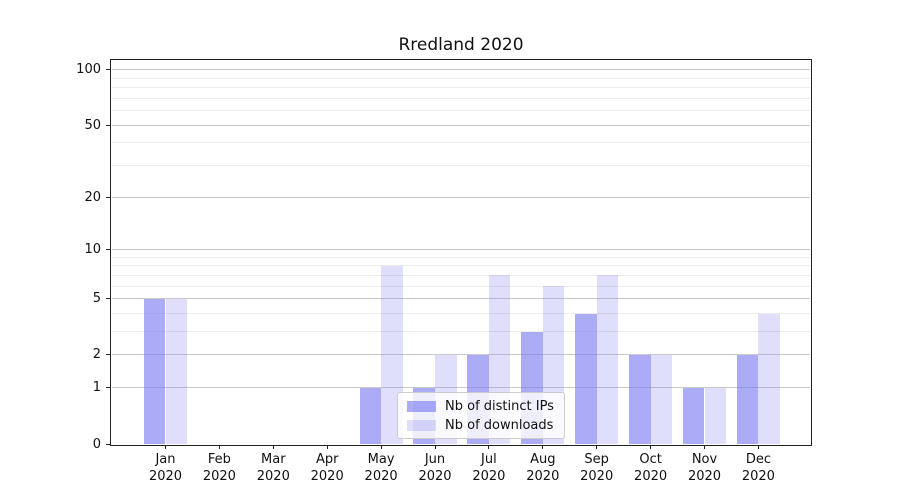 The width and height of the screenshot is (900, 500). What do you see at coordinates (747, 399) in the screenshot?
I see `bar-nb-of-distinct-ips-dec` at bounding box center [747, 399].